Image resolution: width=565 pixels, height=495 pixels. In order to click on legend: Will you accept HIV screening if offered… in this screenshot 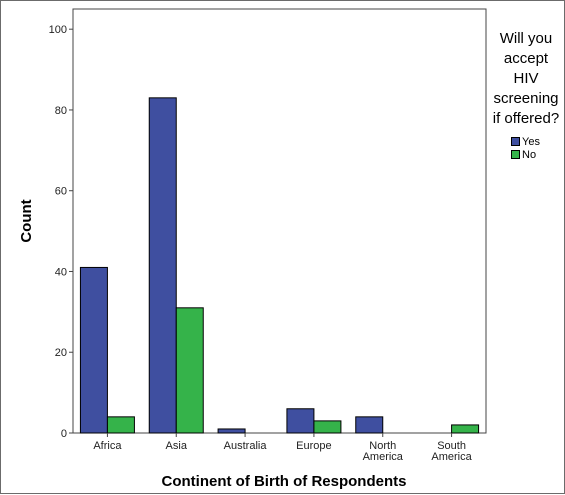, I will do `click(526, 95)`.